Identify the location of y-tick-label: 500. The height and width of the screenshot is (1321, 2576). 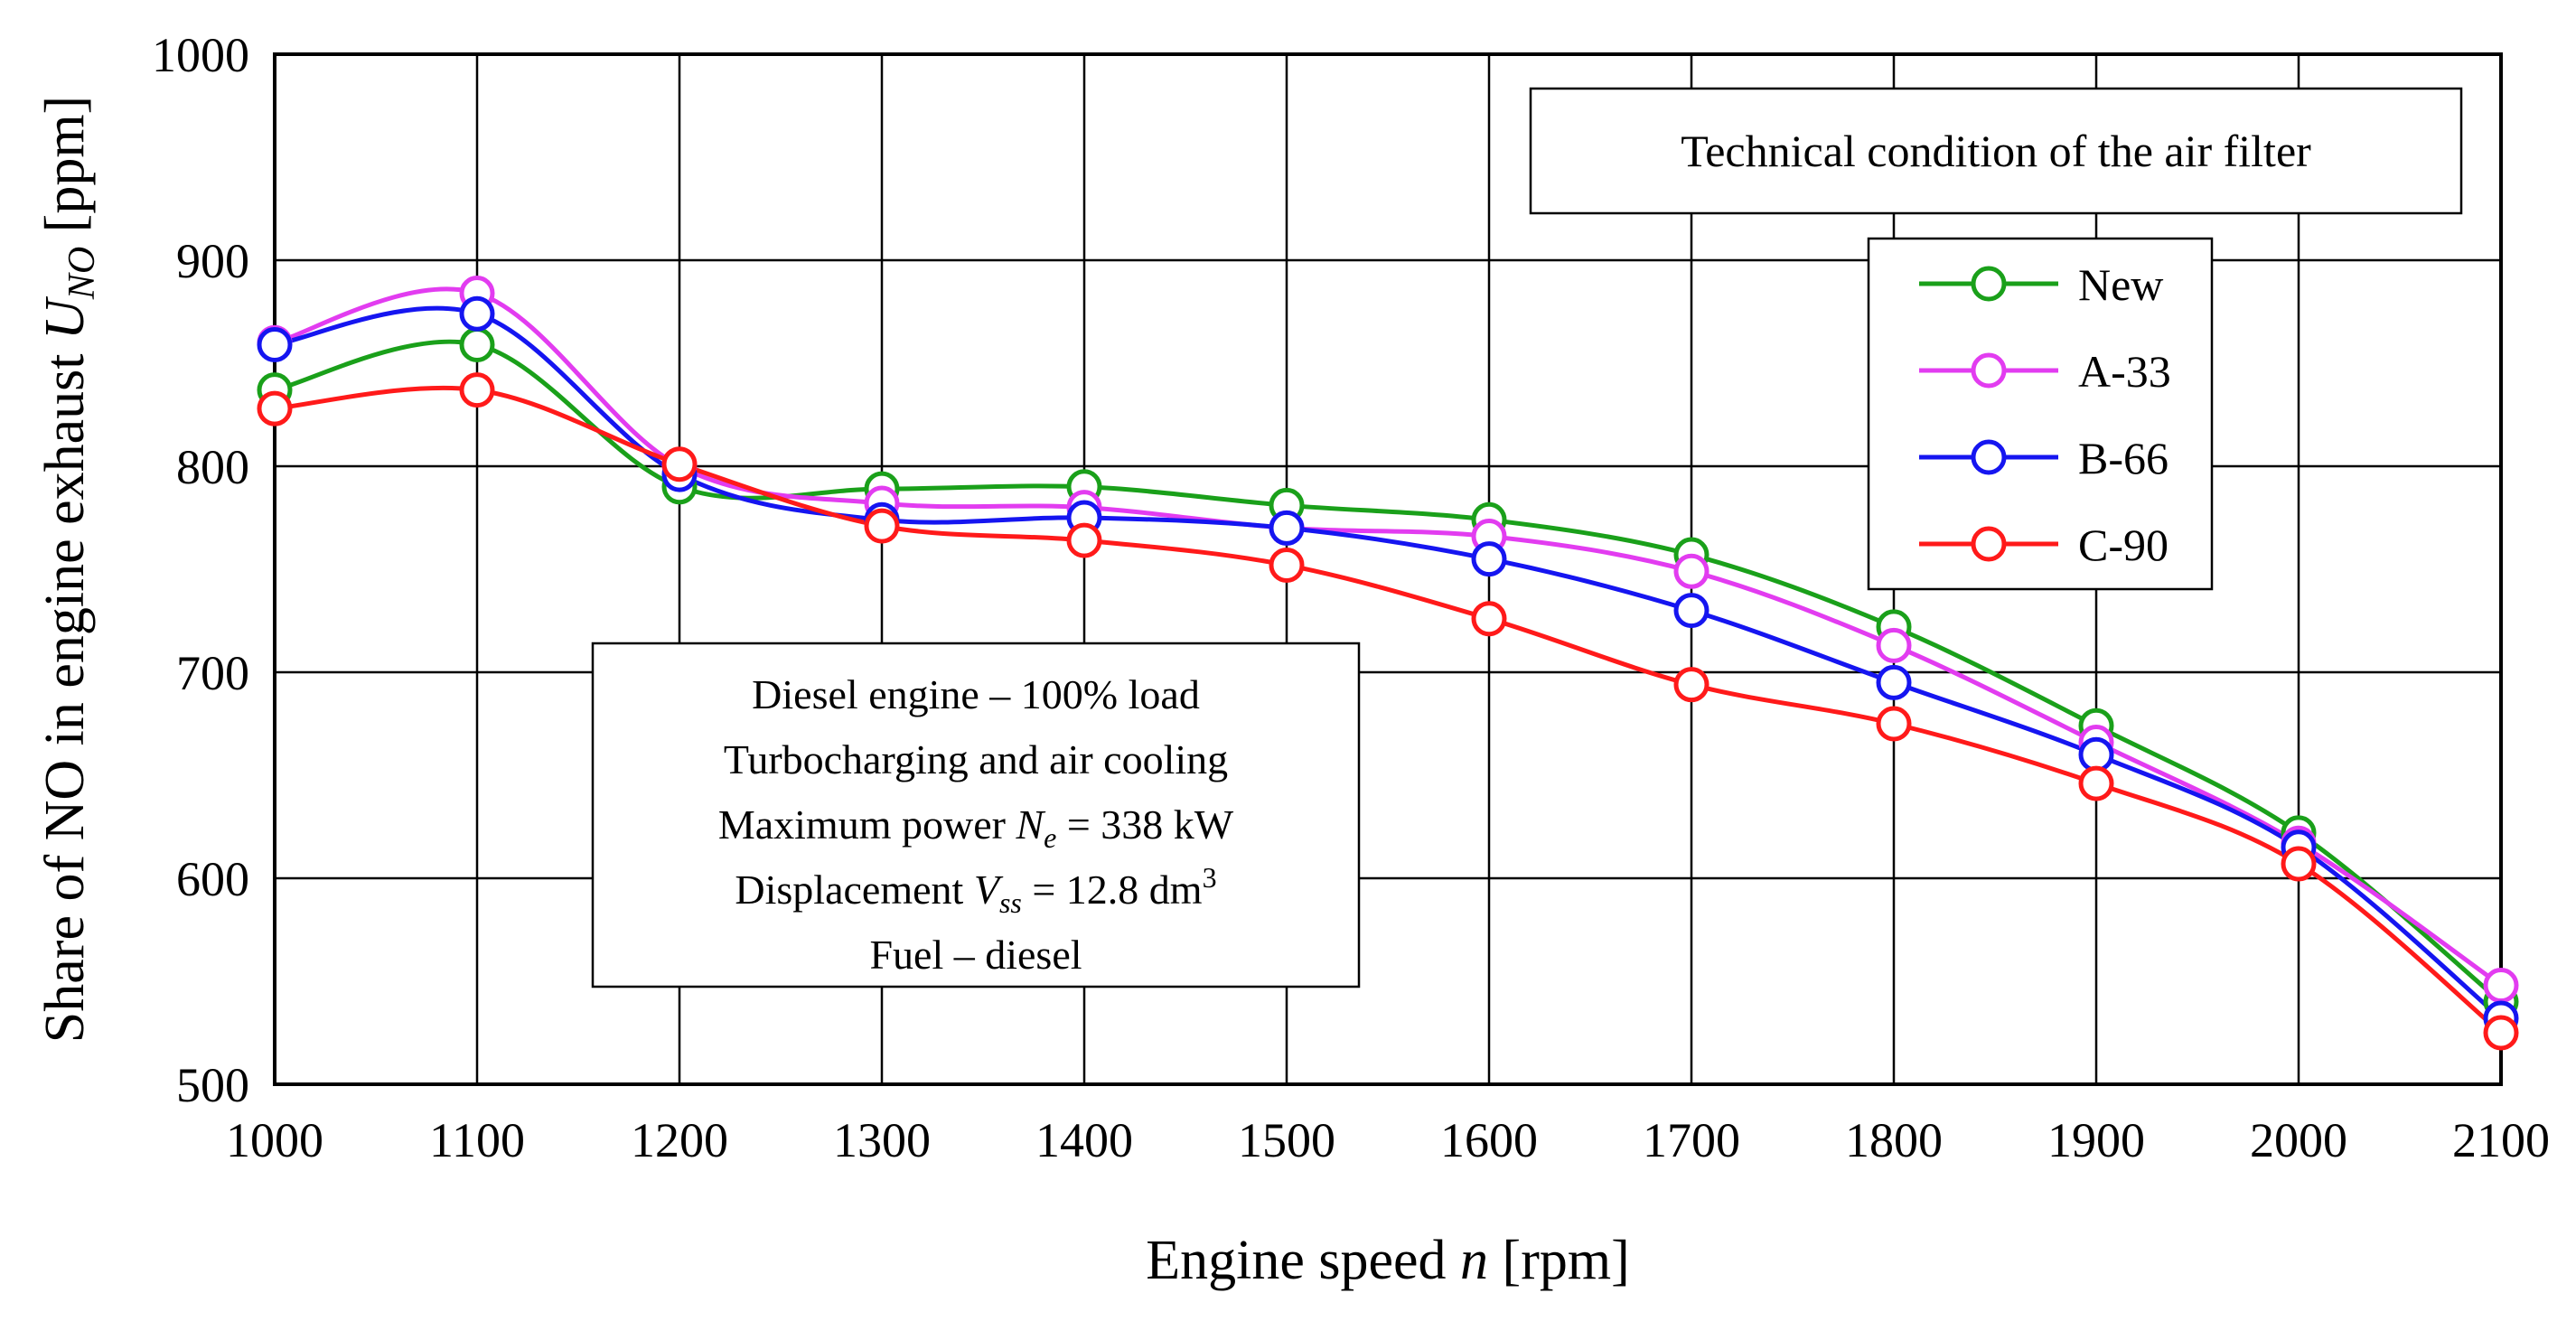
(212, 1085).